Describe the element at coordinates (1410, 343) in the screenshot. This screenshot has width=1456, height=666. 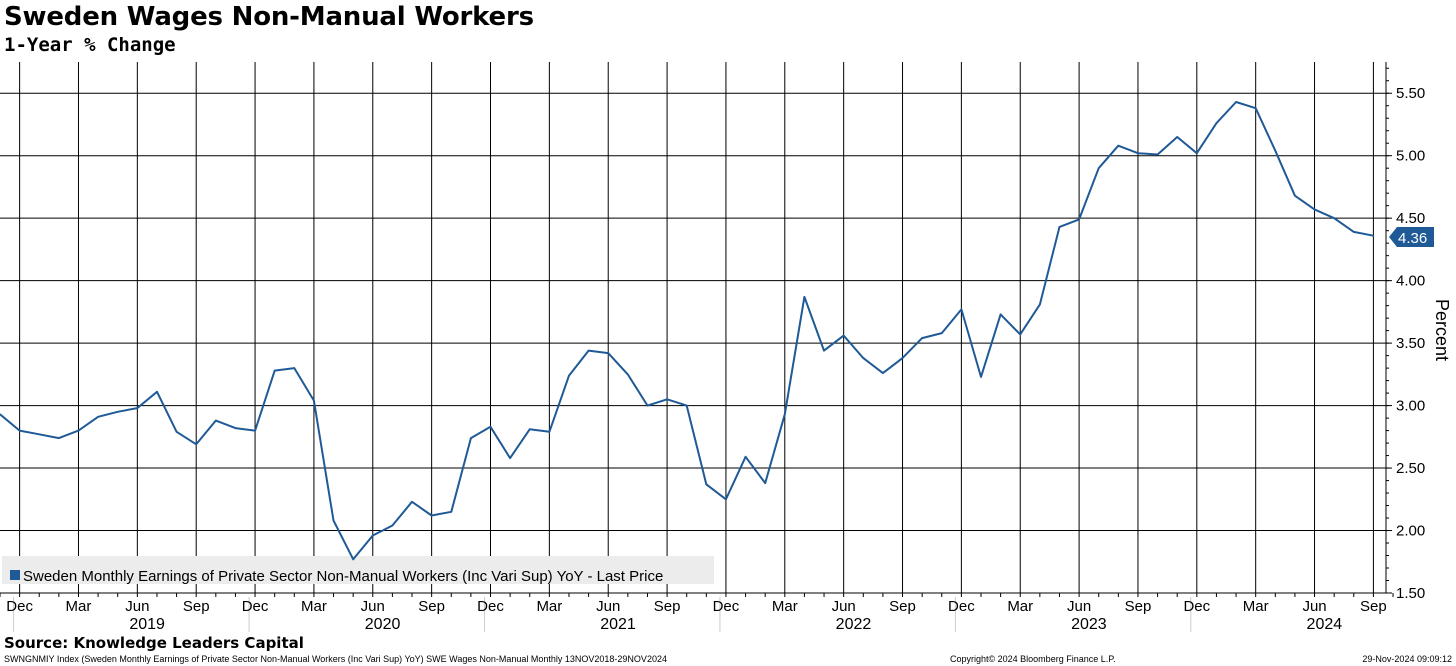
I see `y-tick-label: 3.50` at that location.